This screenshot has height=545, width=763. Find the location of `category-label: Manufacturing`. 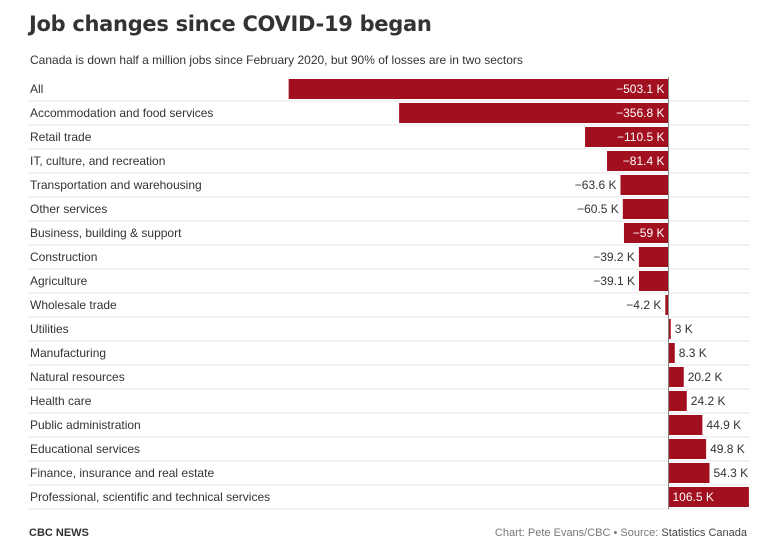

category-label: Manufacturing is located at coordinates (68, 353).